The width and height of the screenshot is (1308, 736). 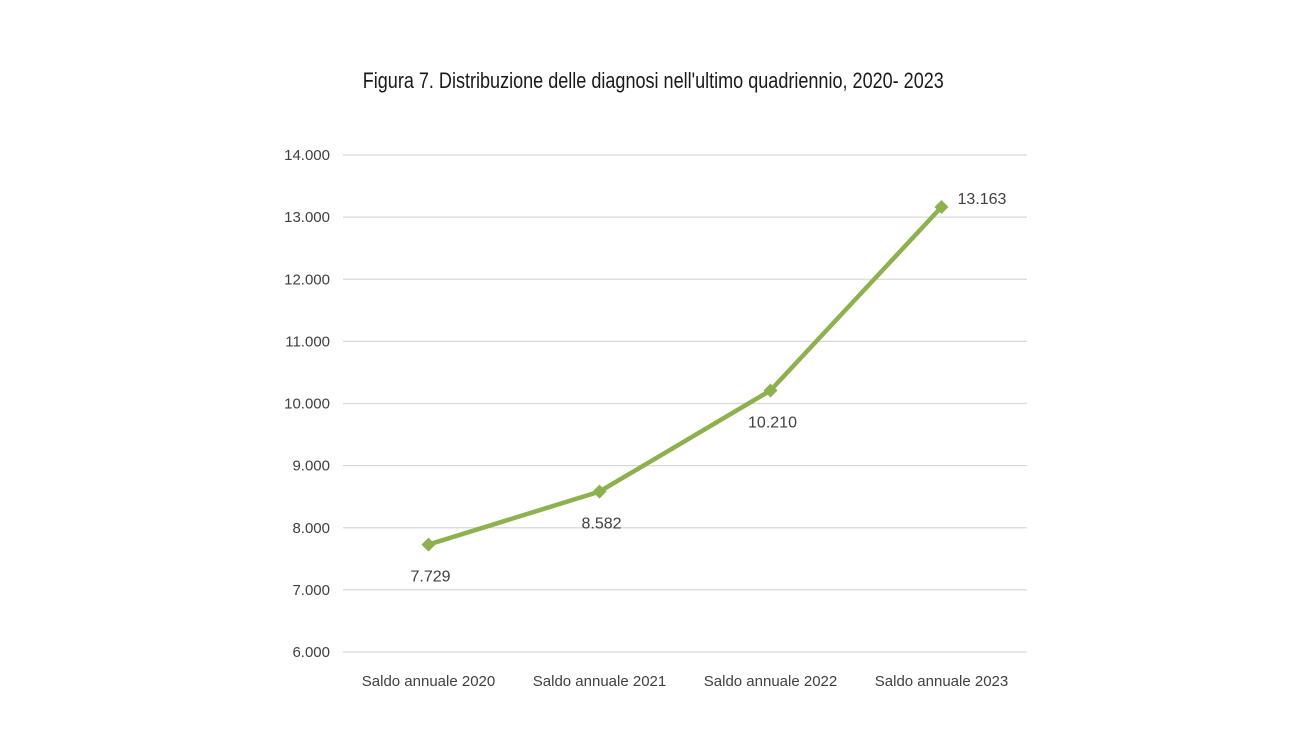 What do you see at coordinates (311, 652) in the screenshot?
I see `y-tick-label: 6.000` at bounding box center [311, 652].